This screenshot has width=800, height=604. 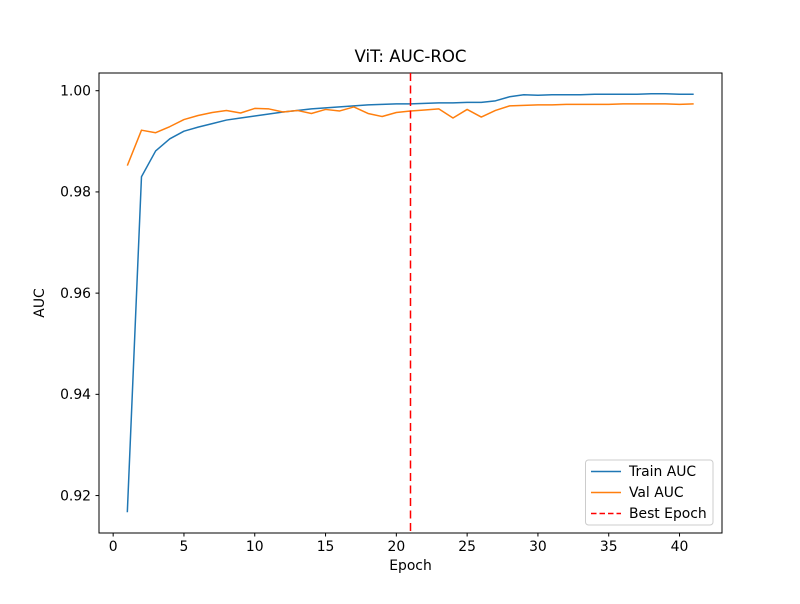 I want to click on y-axis-label: AUC, so click(x=40, y=302).